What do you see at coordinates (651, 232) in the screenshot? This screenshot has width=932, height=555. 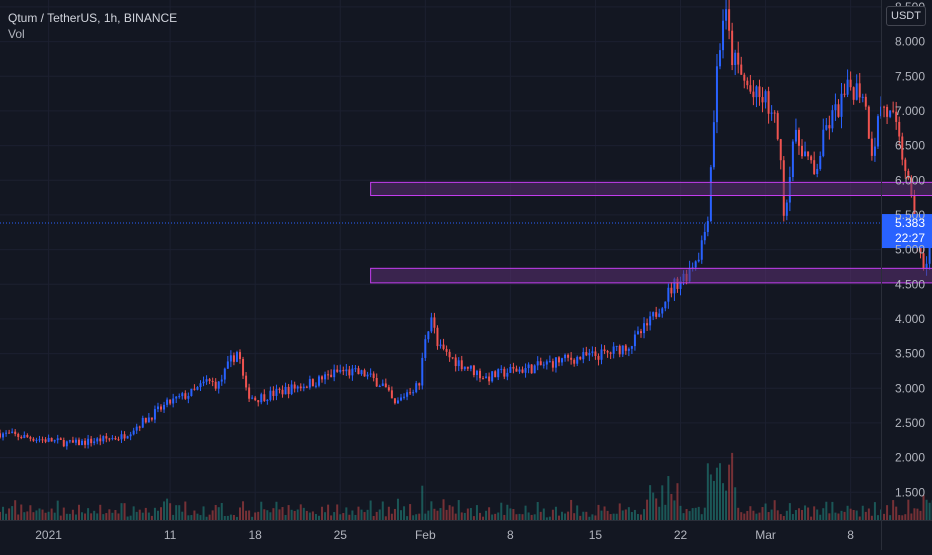 I see `zone-layer` at bounding box center [651, 232].